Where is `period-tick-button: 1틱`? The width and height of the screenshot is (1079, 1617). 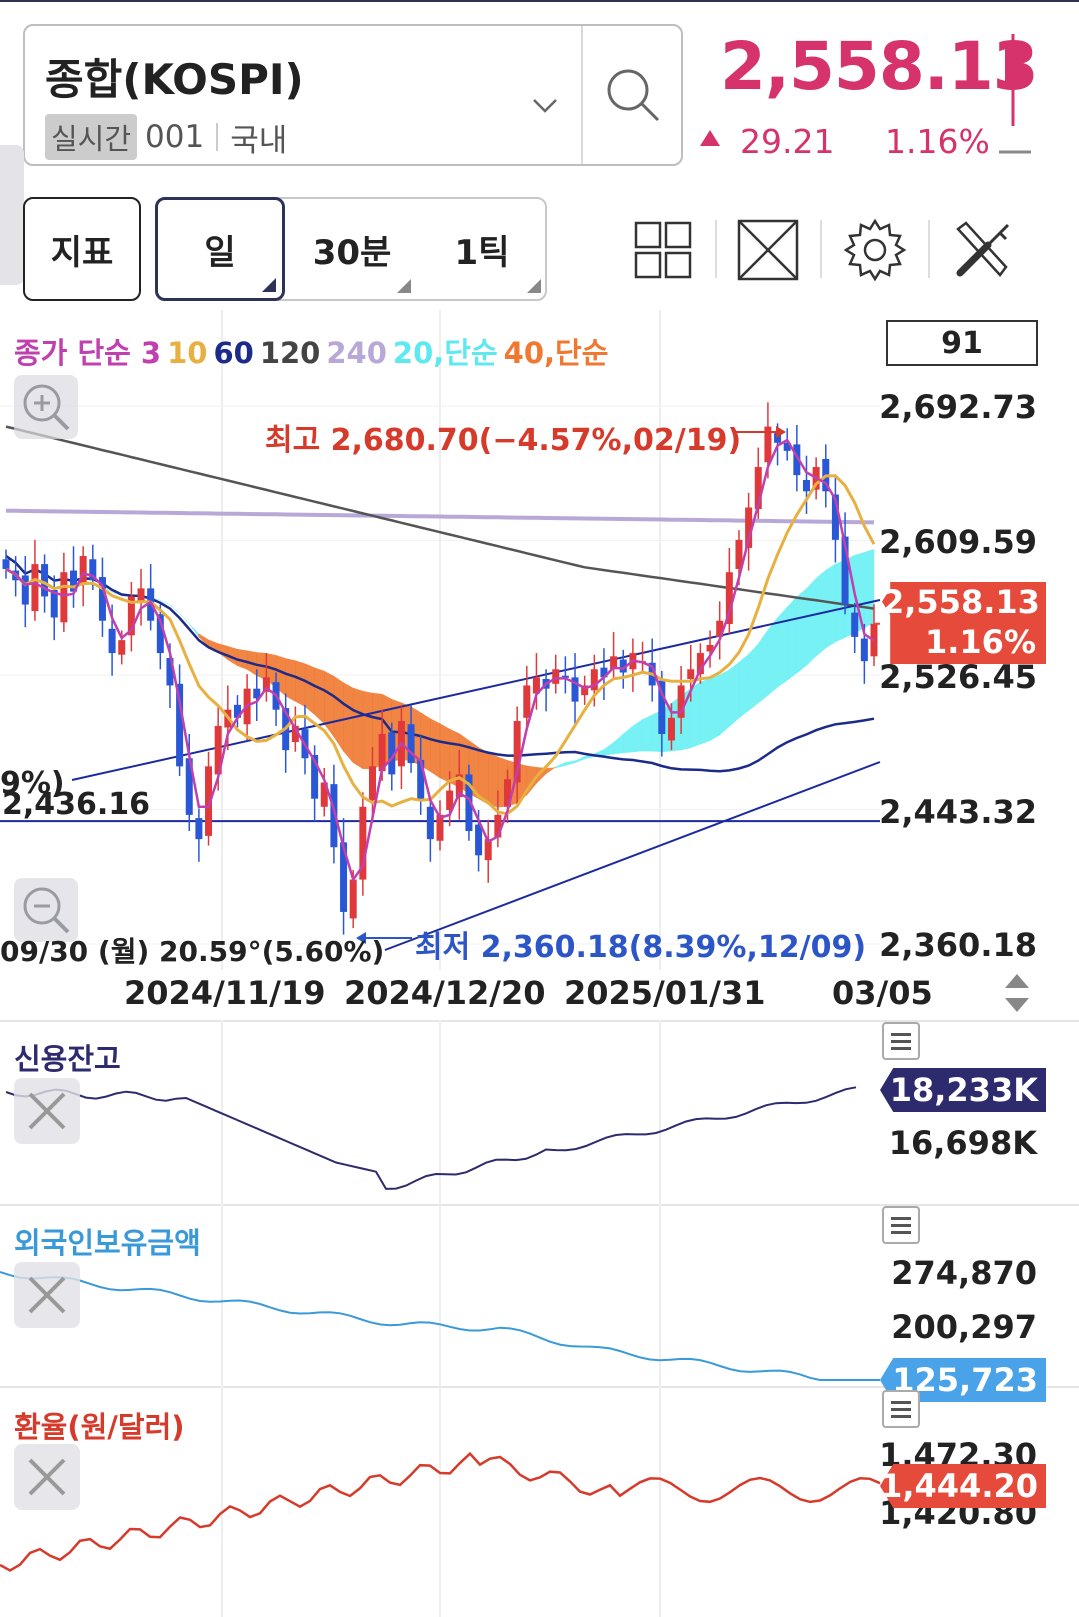
period-tick-button: 1틱 is located at coordinates (482, 249).